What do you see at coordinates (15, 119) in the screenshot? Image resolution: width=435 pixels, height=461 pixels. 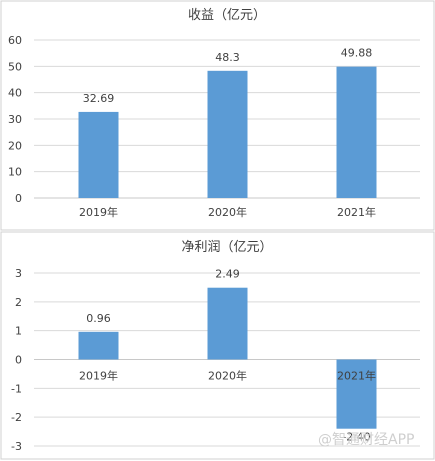 I see `y-tick-label: 30` at bounding box center [15, 119].